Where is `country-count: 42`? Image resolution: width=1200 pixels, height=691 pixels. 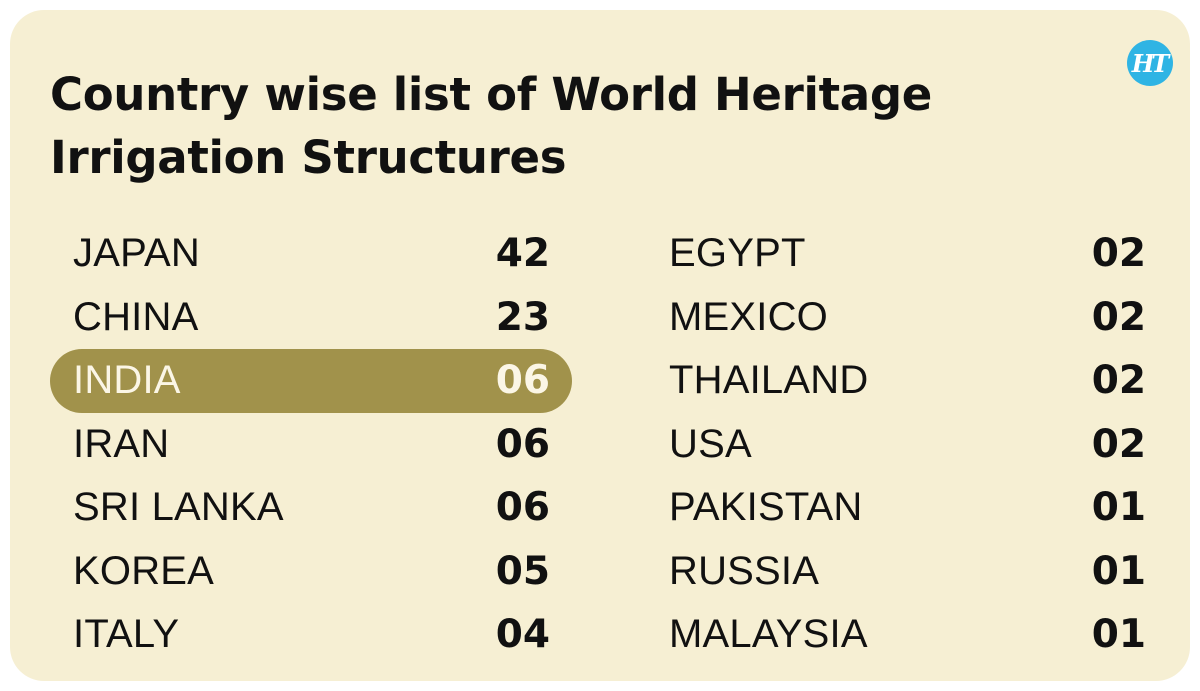 country-count: 42 is located at coordinates (522, 254).